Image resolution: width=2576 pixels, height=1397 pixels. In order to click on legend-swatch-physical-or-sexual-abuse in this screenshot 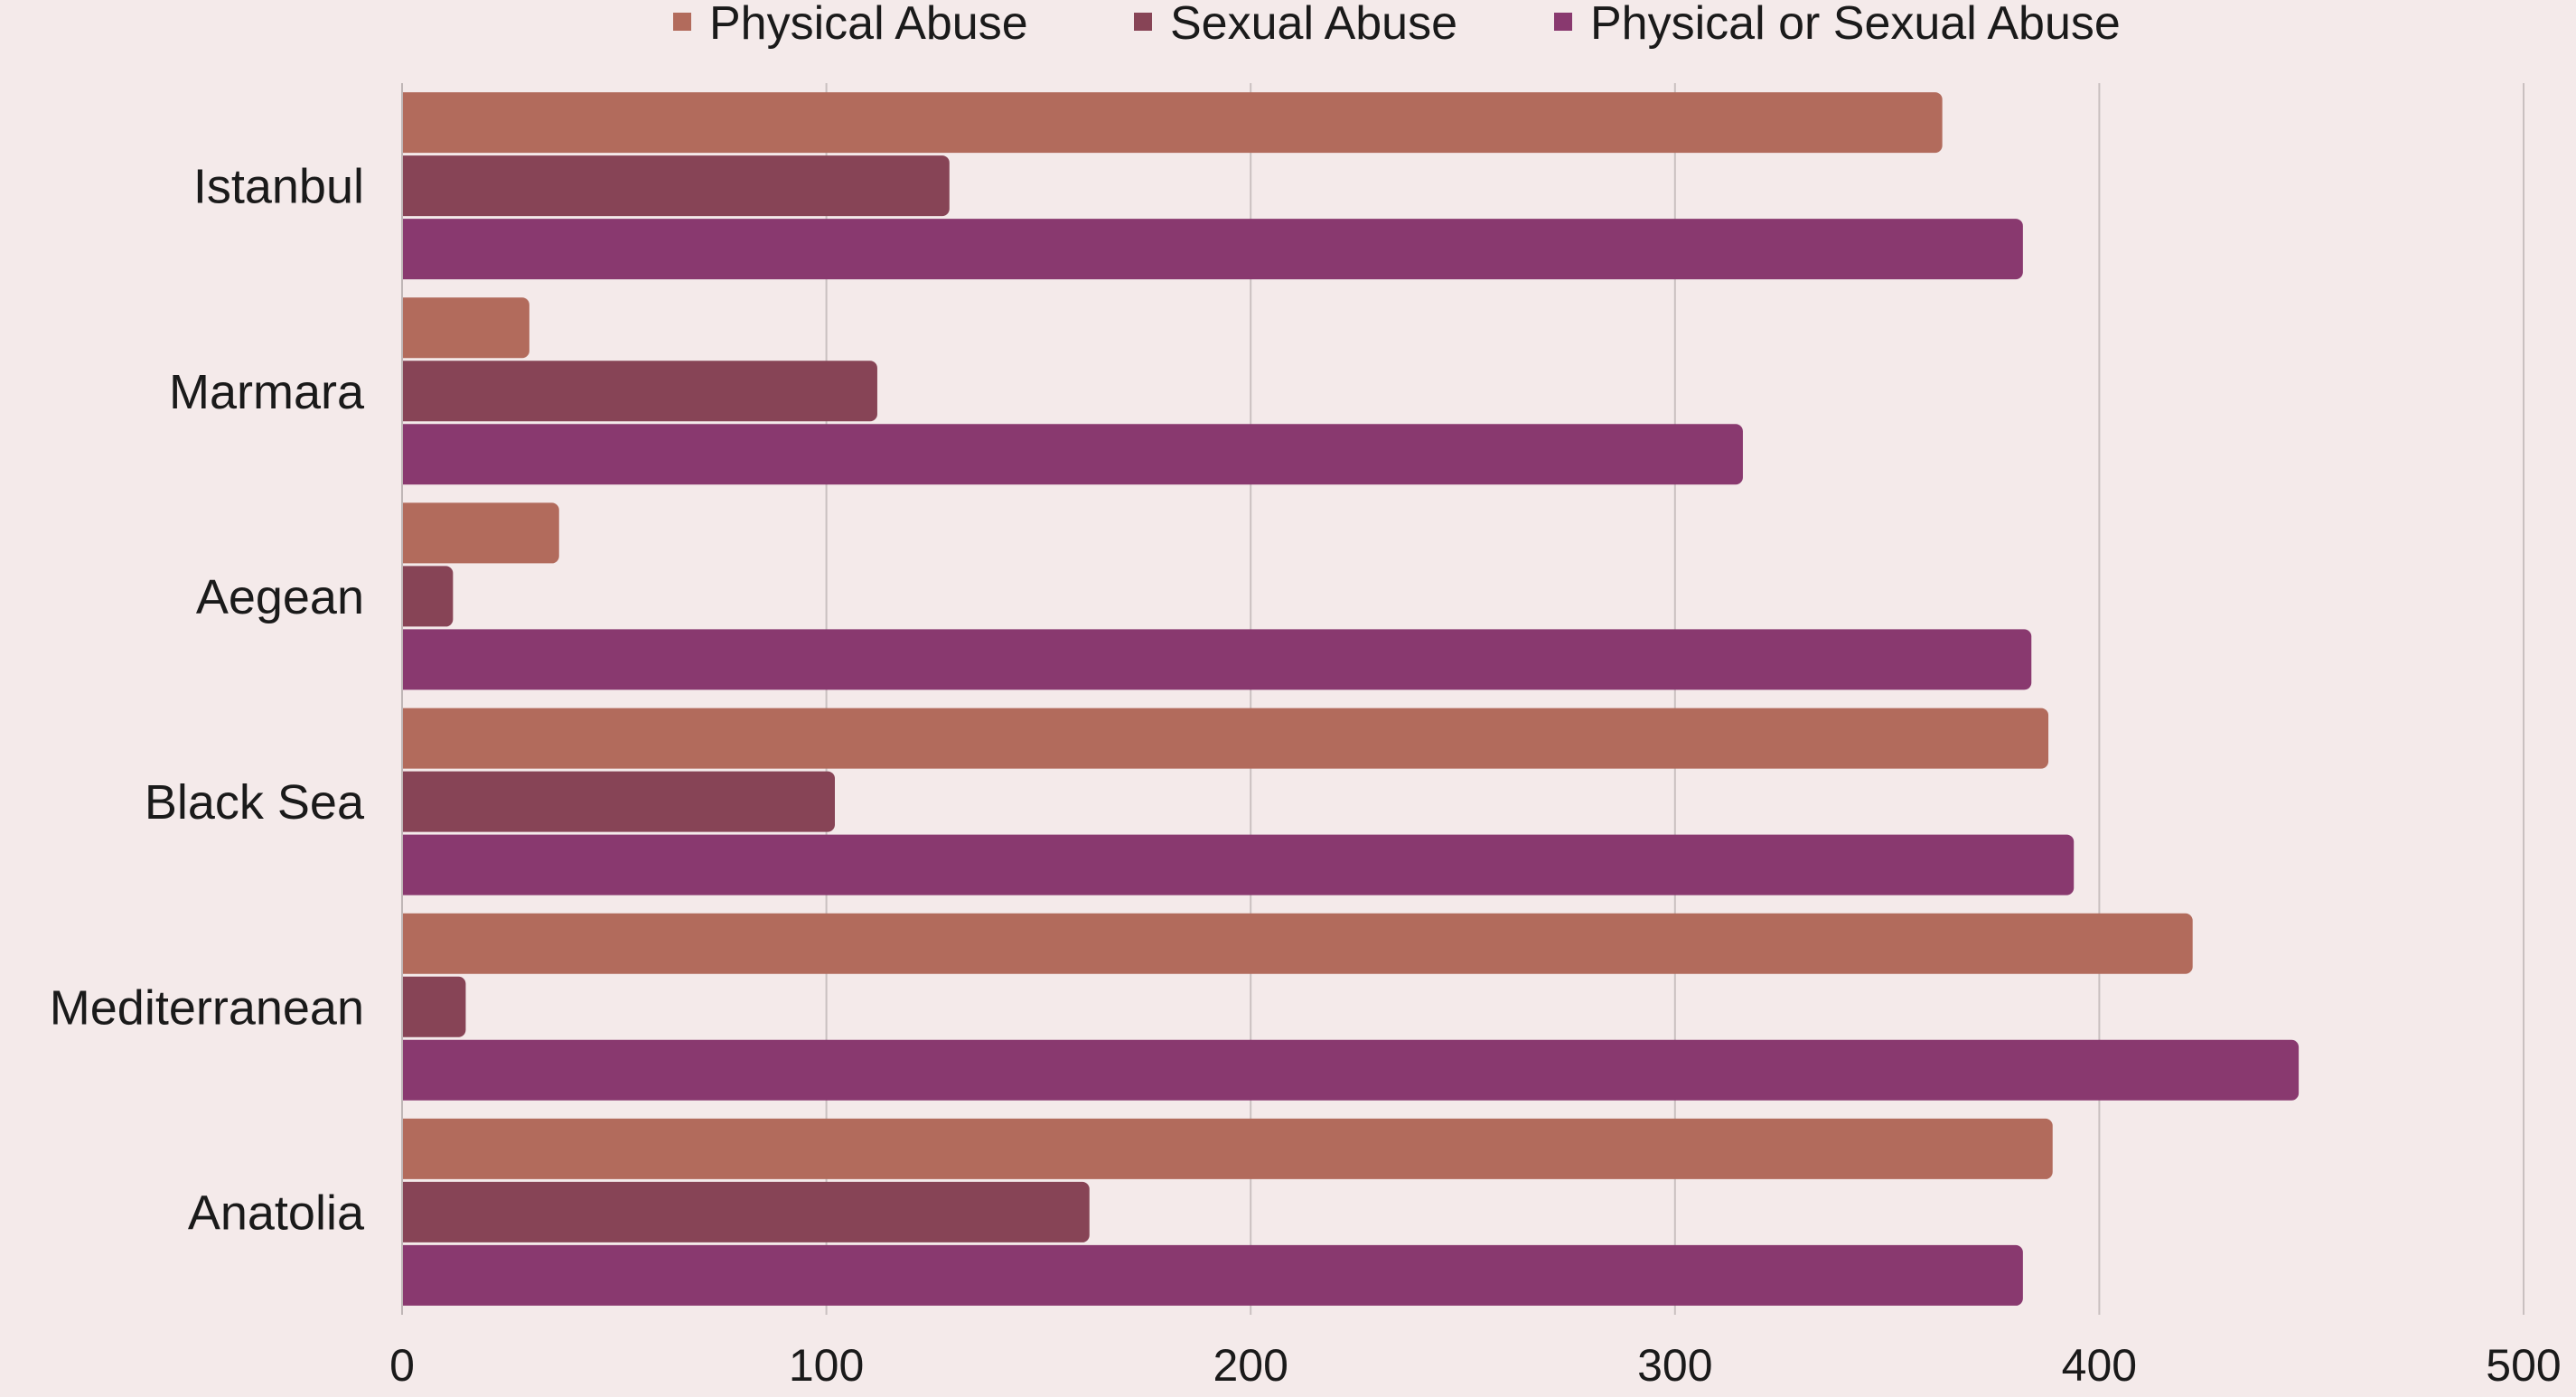, I will do `click(1563, 22)`.